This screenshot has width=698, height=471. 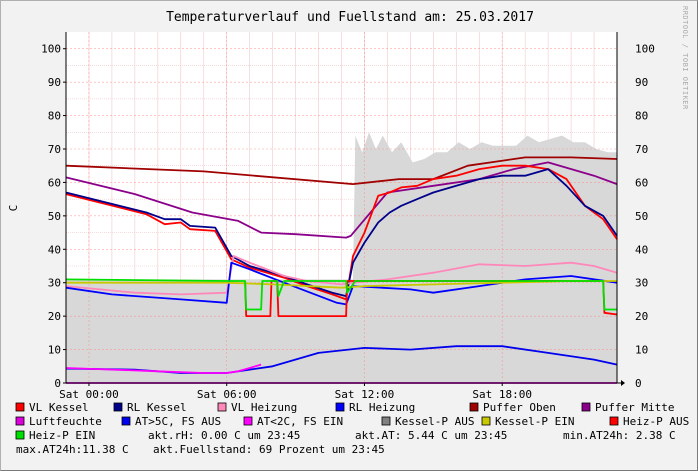 I want to click on legend-label: Luftfeuchte, so click(x=65, y=421).